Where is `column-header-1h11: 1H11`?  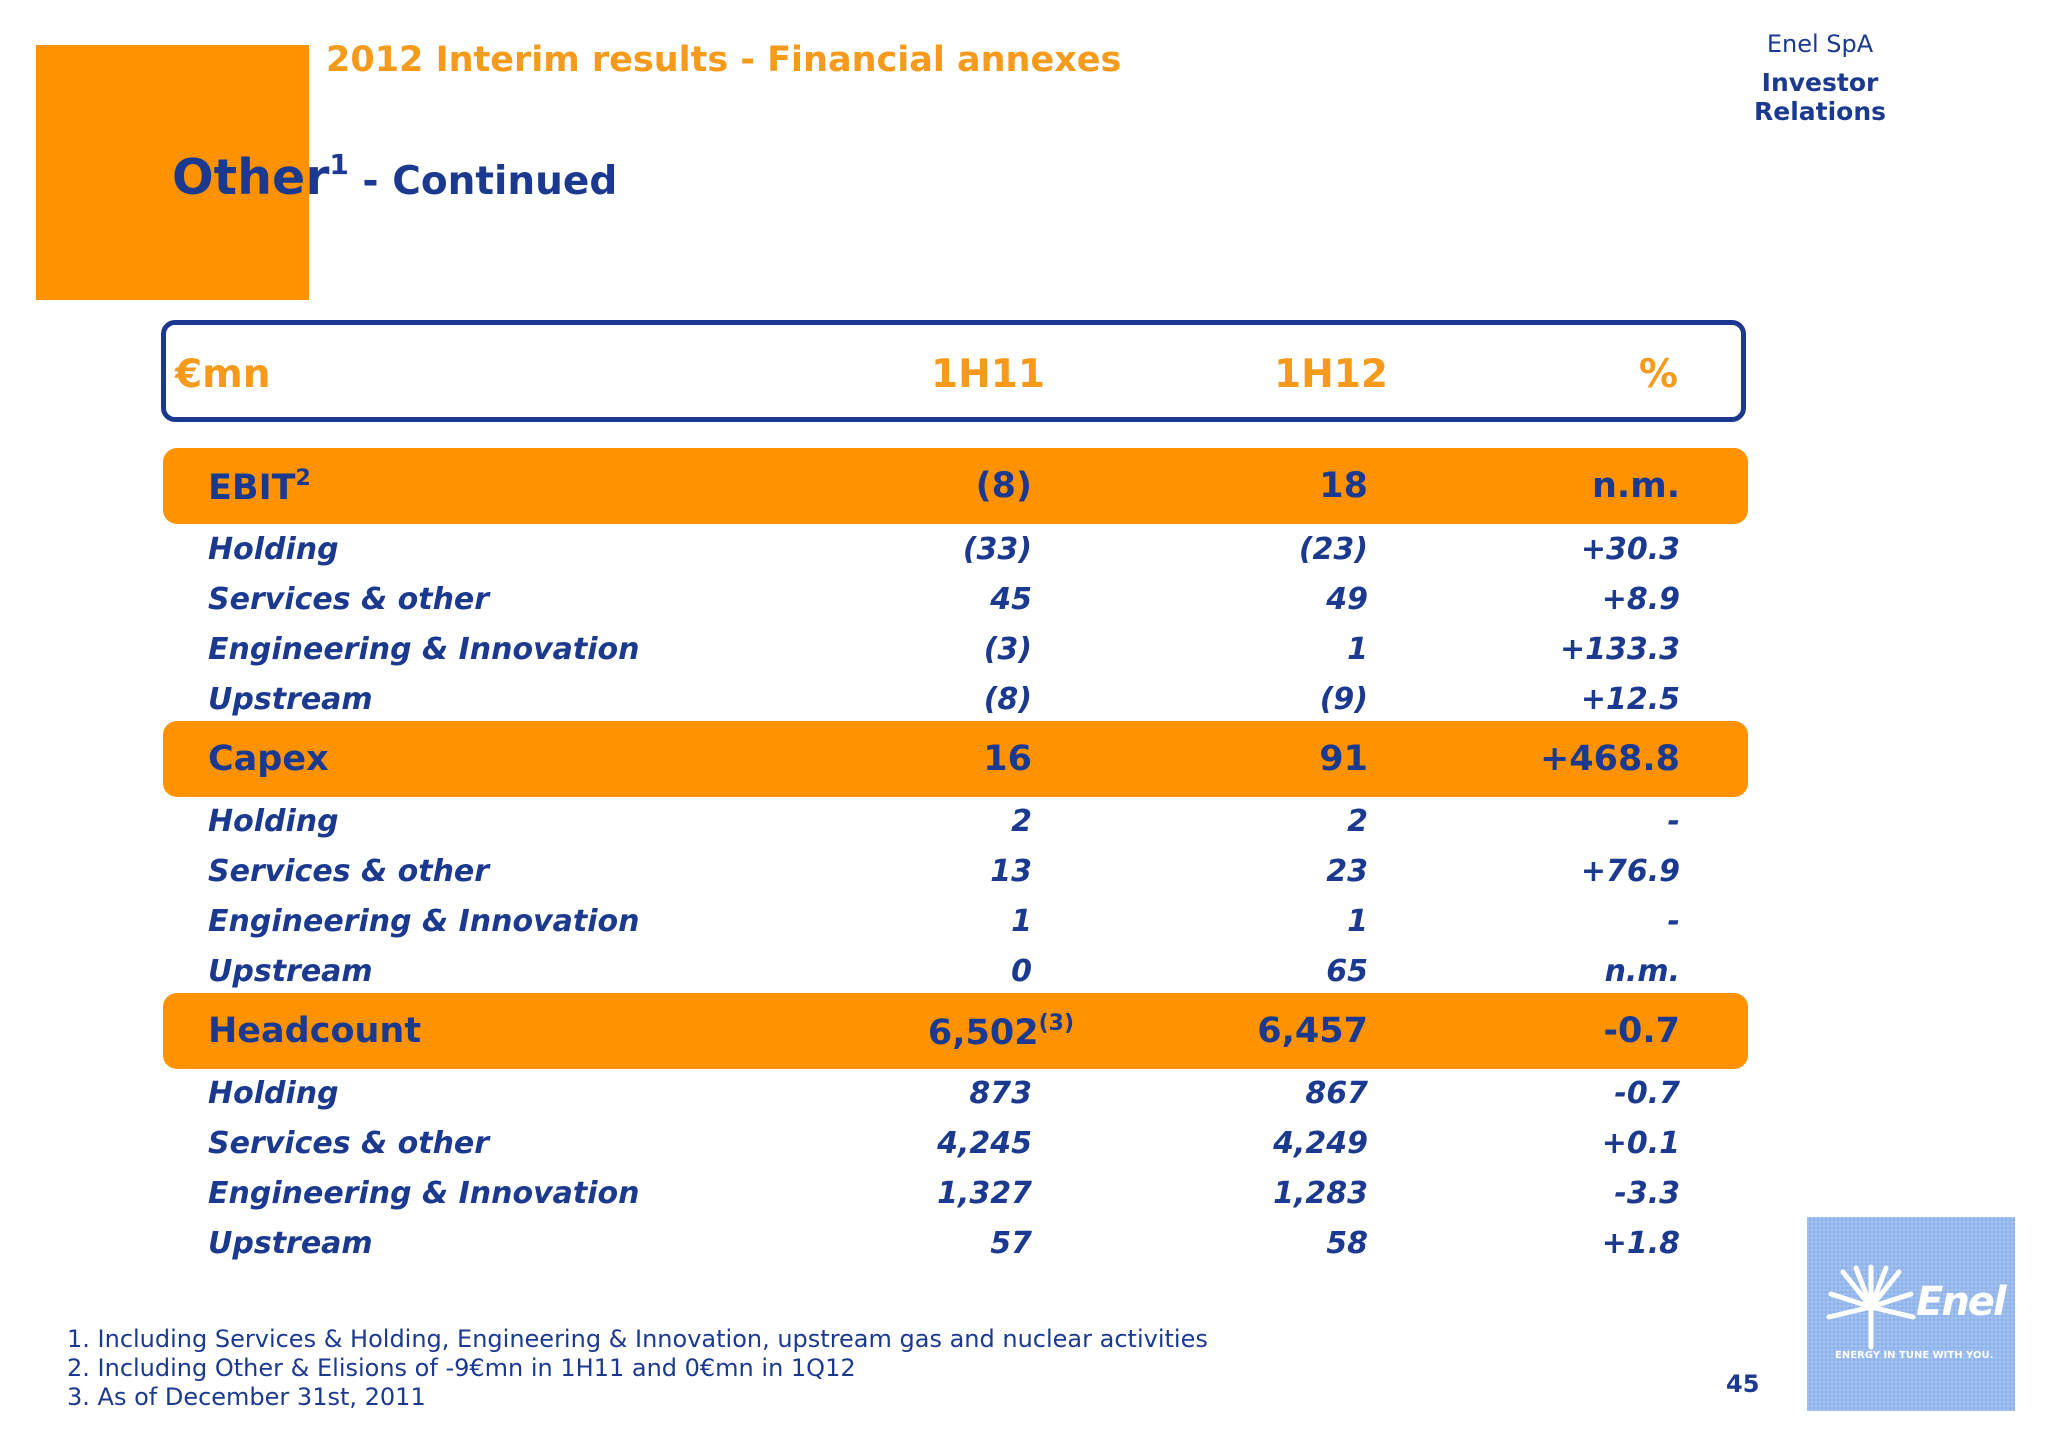
column-header-1h11: 1H11 is located at coordinates (987, 374).